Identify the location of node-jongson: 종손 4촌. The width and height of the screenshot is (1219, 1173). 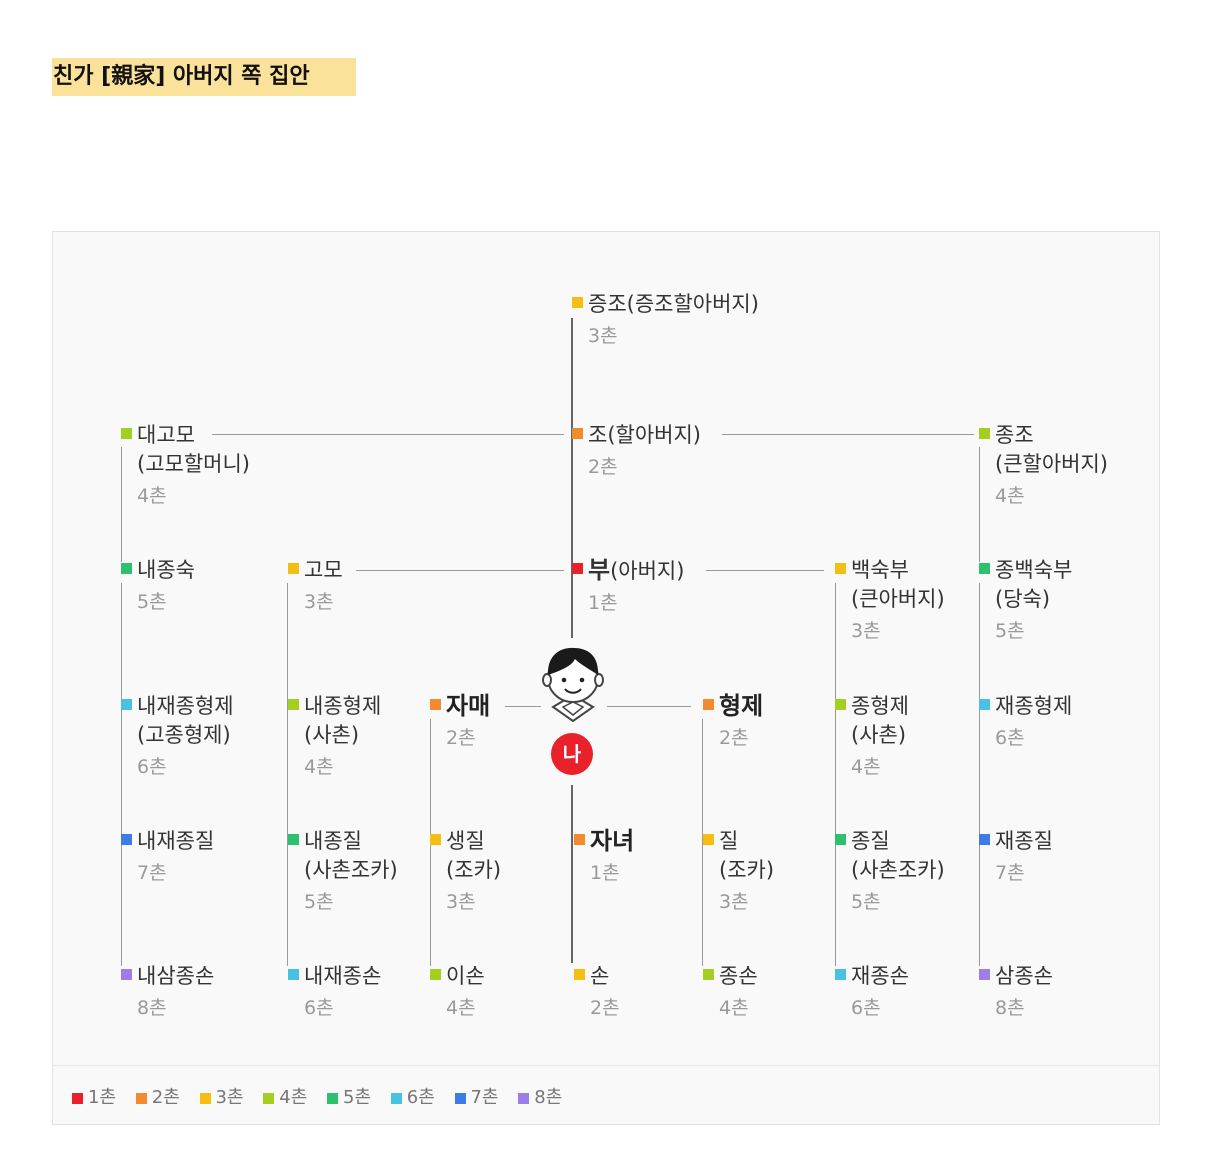
(730, 992).